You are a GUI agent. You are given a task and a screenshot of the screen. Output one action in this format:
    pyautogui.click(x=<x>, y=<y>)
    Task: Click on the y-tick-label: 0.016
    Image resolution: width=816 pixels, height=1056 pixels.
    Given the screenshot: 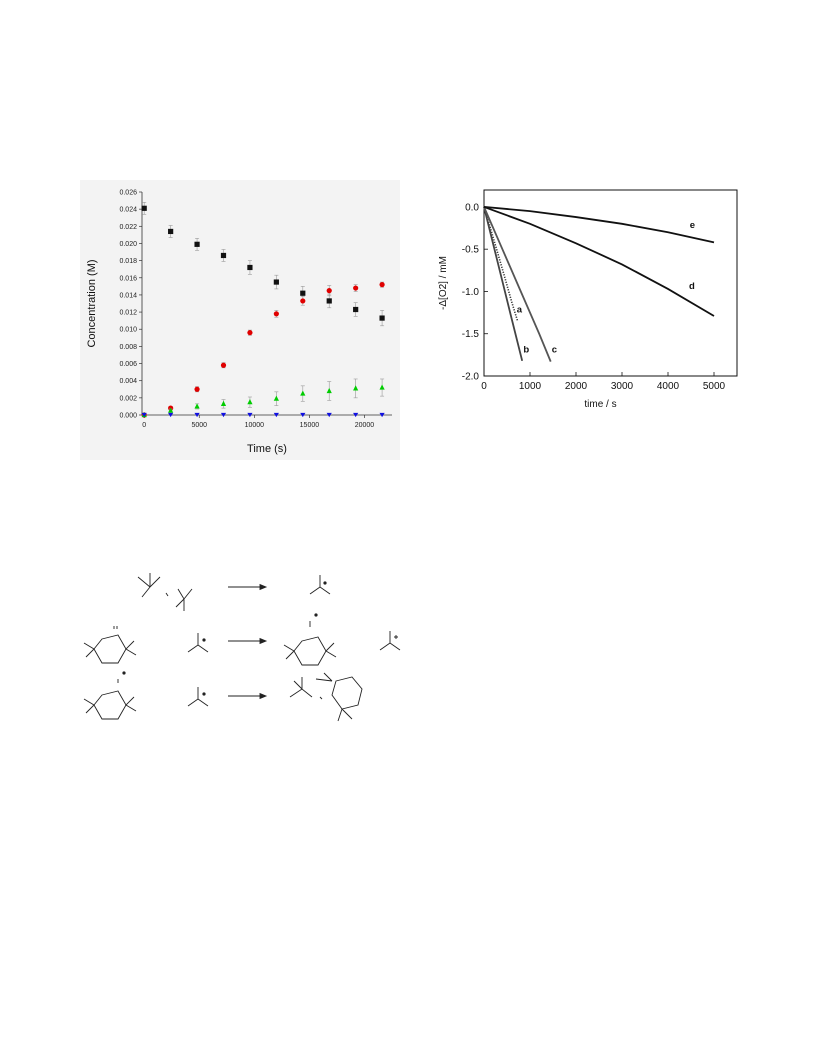 What is the action you would take?
    pyautogui.click(x=128, y=278)
    